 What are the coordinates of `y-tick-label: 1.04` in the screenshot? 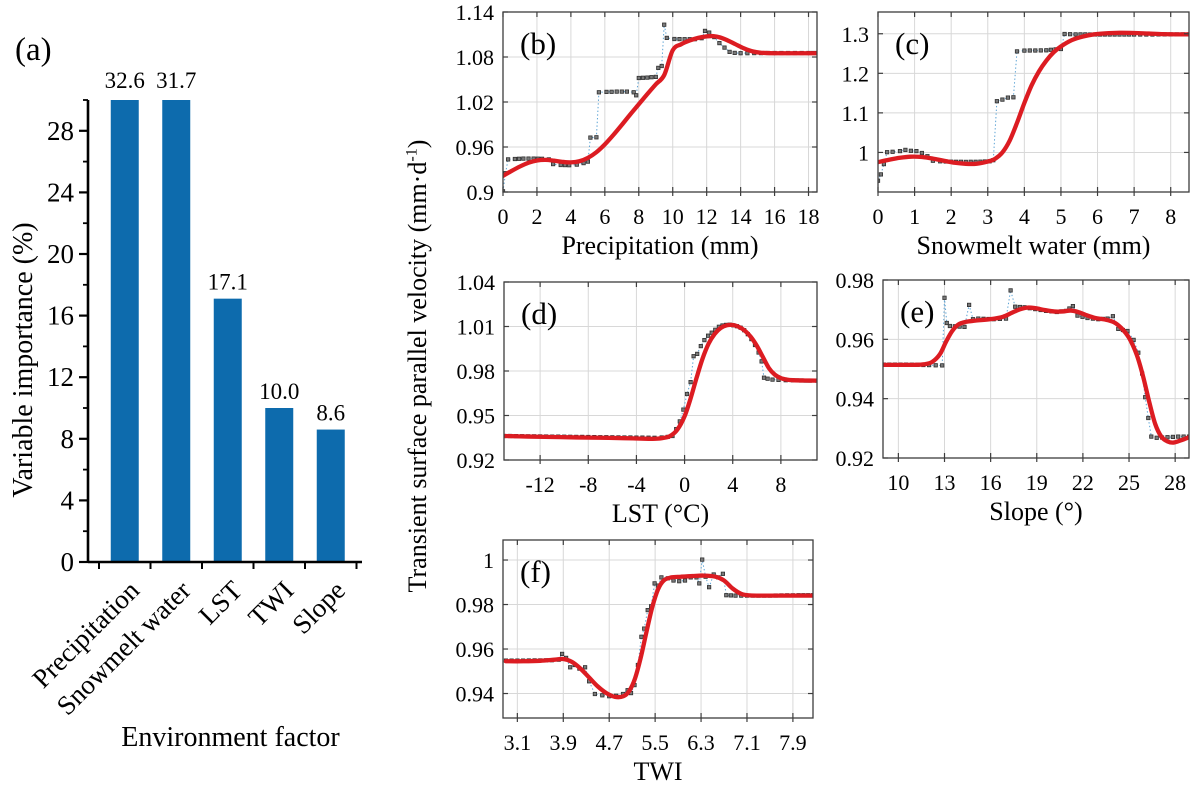 It's located at (476, 282).